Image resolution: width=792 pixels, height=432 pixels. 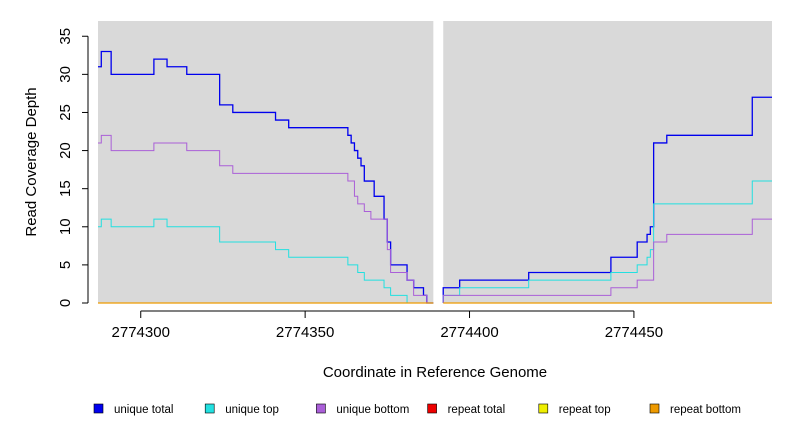 What do you see at coordinates (654, 408) in the screenshot?
I see `legend-swatch-repeat-bottom` at bounding box center [654, 408].